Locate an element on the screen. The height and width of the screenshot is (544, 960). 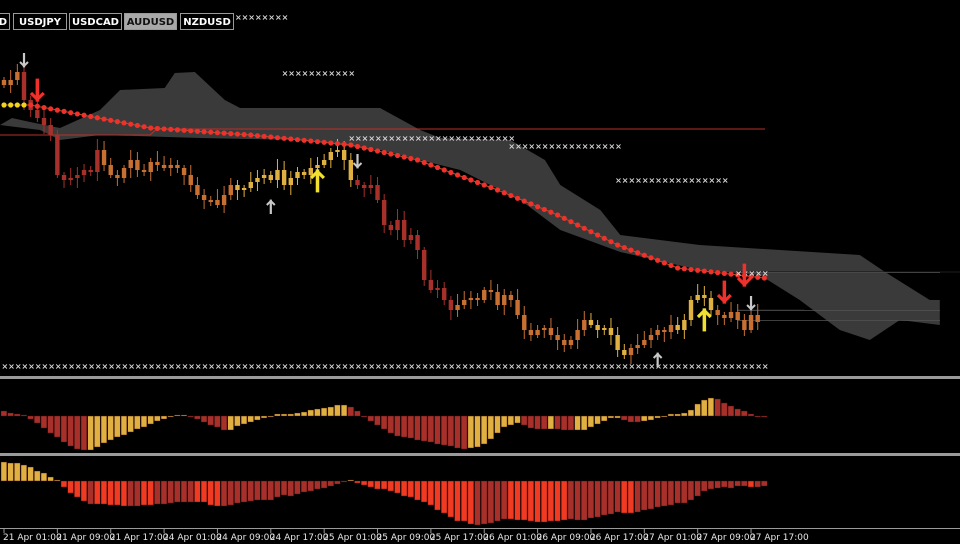
tab-usdcad: USDCAD is located at coordinates (95, 21).